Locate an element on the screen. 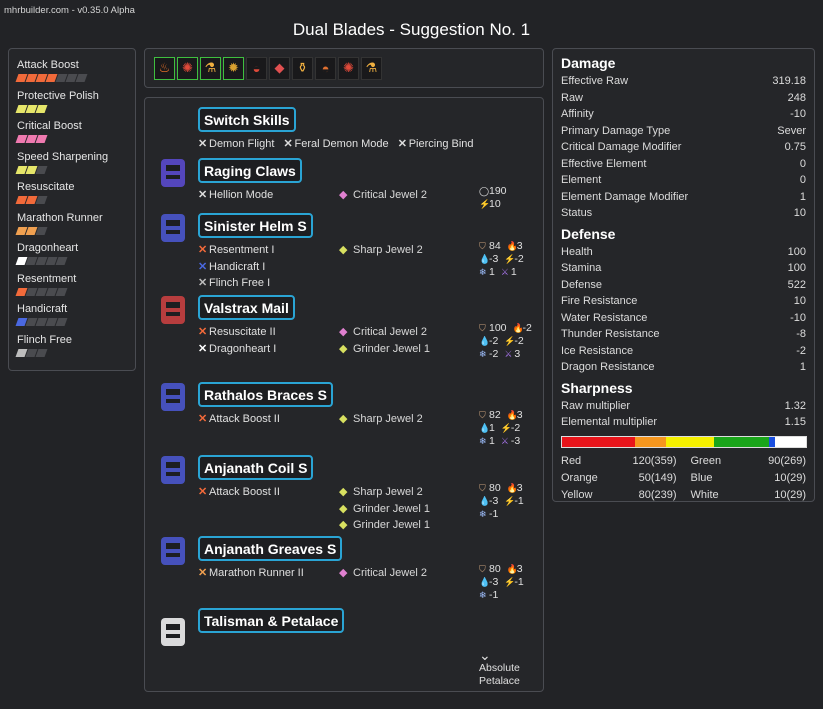 The width and height of the screenshot is (823, 709). stat-value: 10 is located at coordinates (799, 301).